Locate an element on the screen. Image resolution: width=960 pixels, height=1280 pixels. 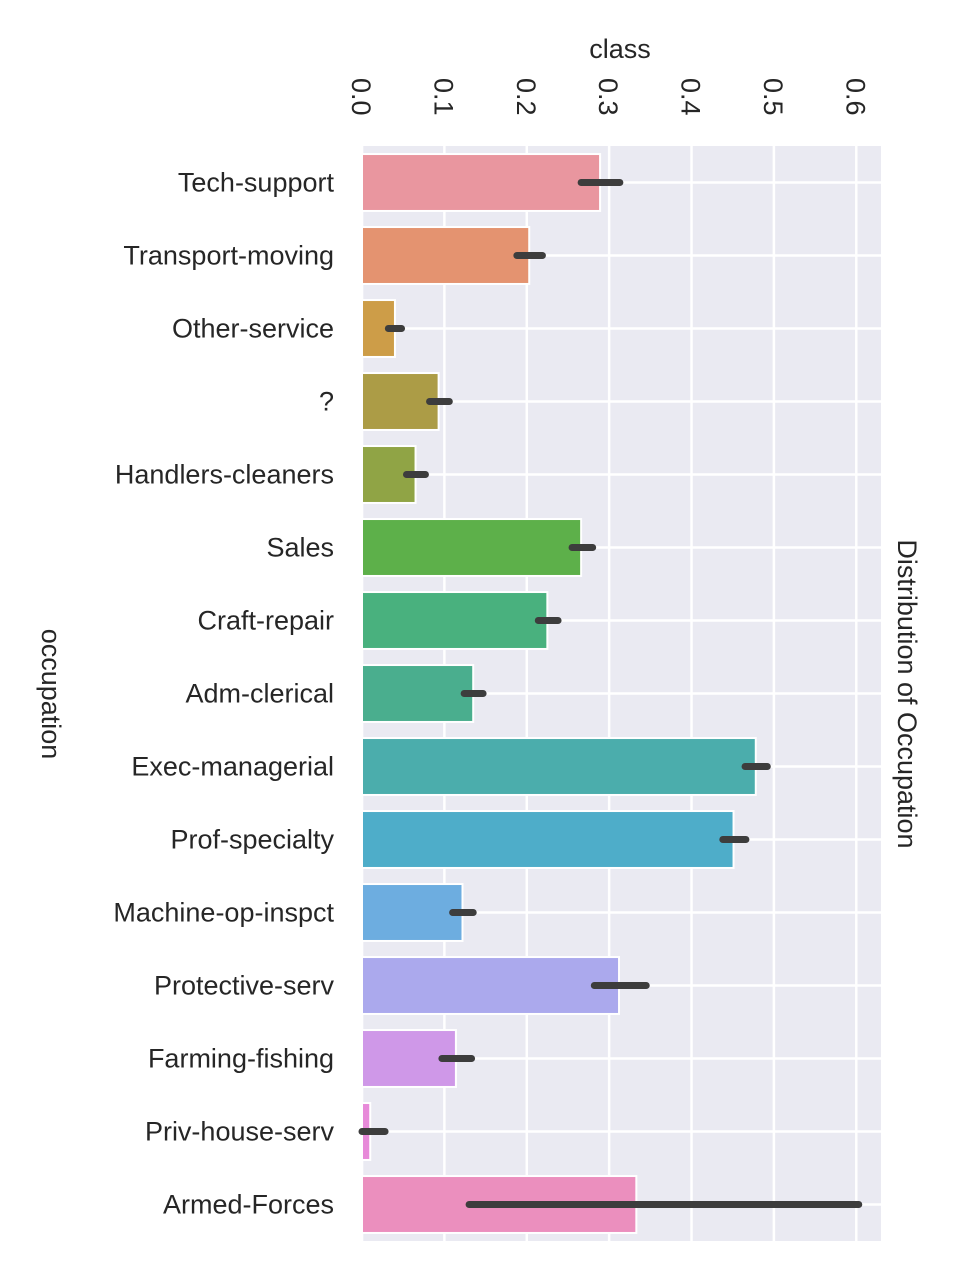
y-tick-label: Machine-op-inspct is located at coordinates (223, 913).